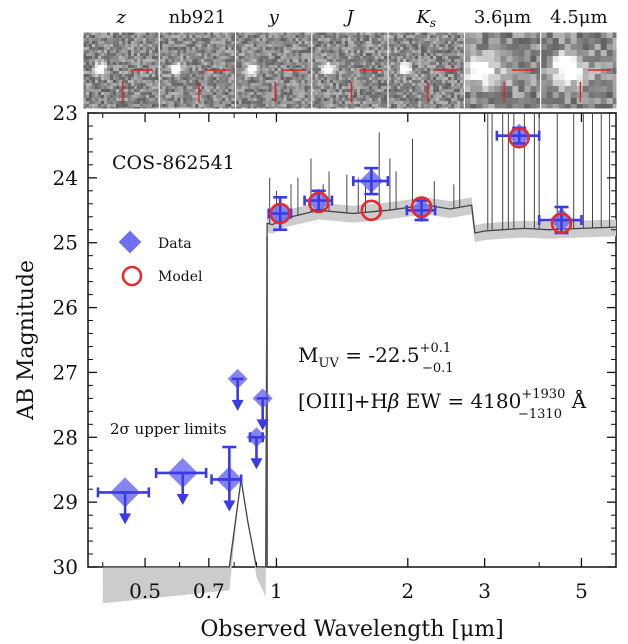 This screenshot has height=644, width=628. I want to click on y-tick-label: 28, so click(65, 437).